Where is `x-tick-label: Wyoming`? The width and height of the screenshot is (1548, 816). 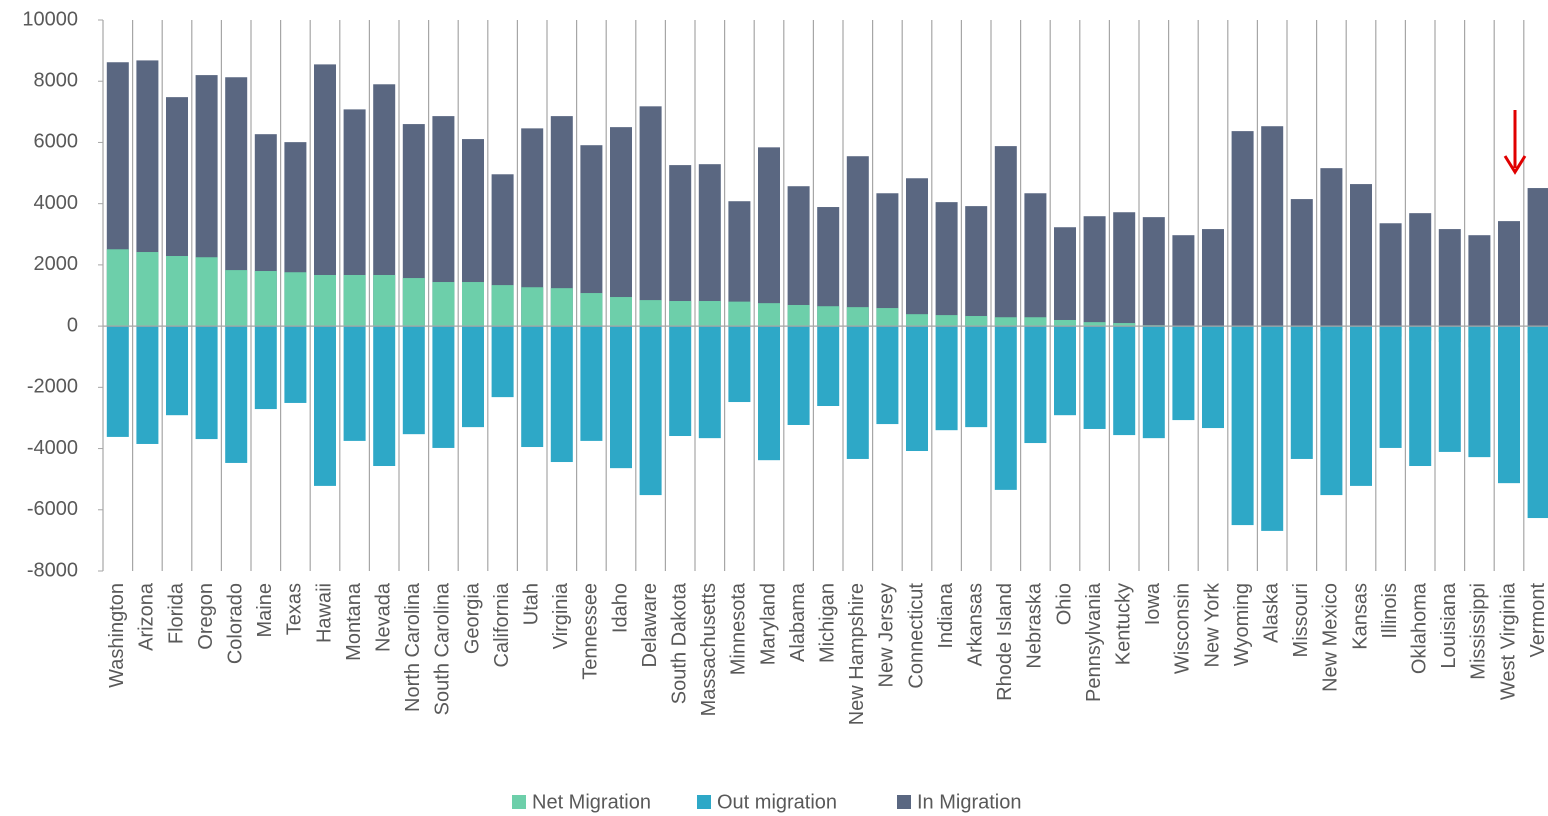 x-tick-label: Wyoming is located at coordinates (1242, 624).